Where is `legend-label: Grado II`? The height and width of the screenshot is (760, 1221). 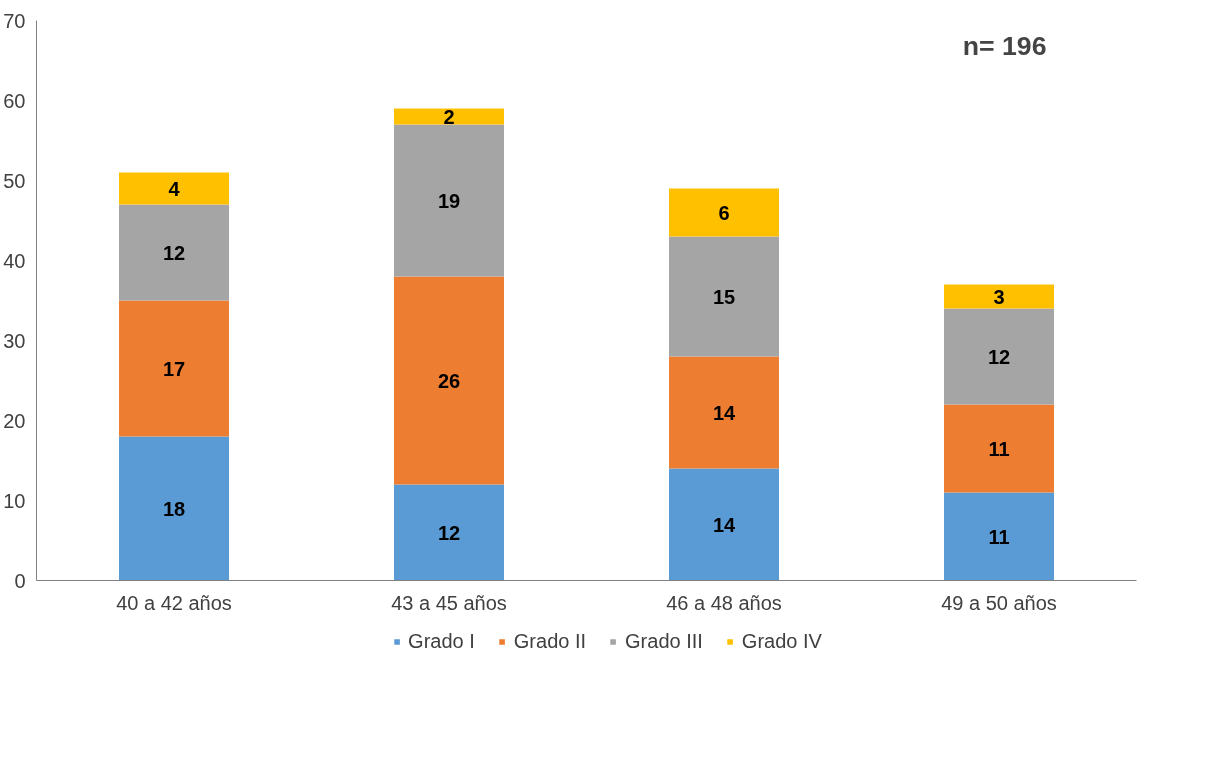 legend-label: Grado II is located at coordinates (550, 641).